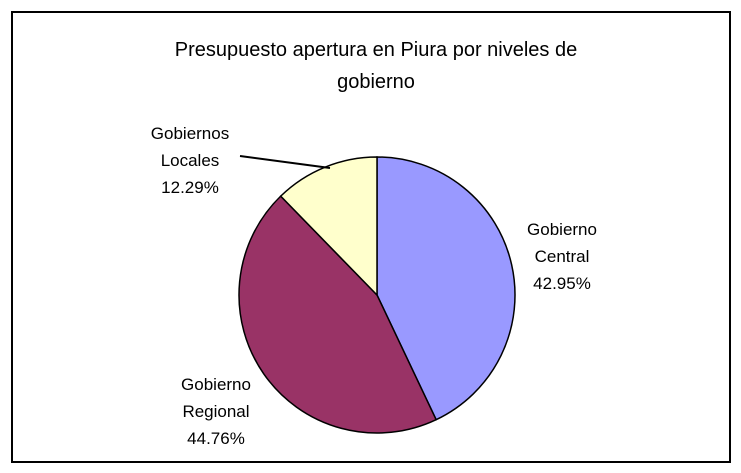 This screenshot has width=741, height=473. Describe the element at coordinates (562, 243) in the screenshot. I see `category-label: Gobierno Central` at that location.